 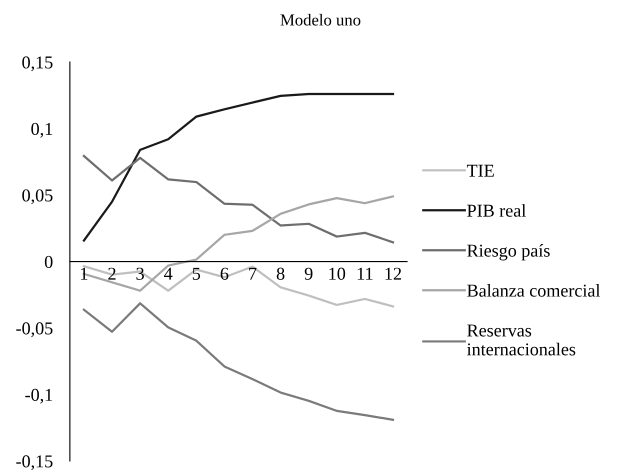 What do you see at coordinates (37, 64) in the screenshot?
I see `y-tick-label: 0,15` at bounding box center [37, 64].